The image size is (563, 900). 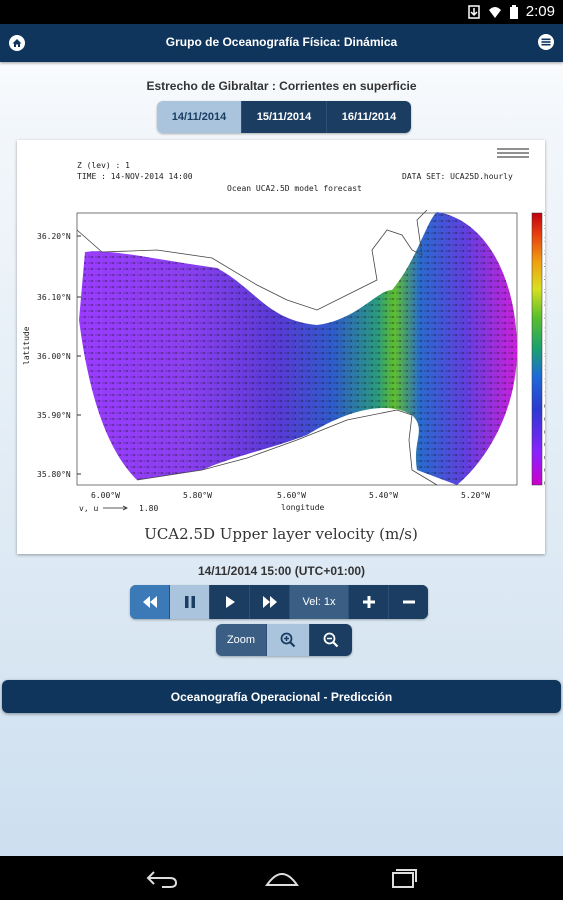 I want to click on colorbar-tick-label: 3.30, so click(x=544, y=215).